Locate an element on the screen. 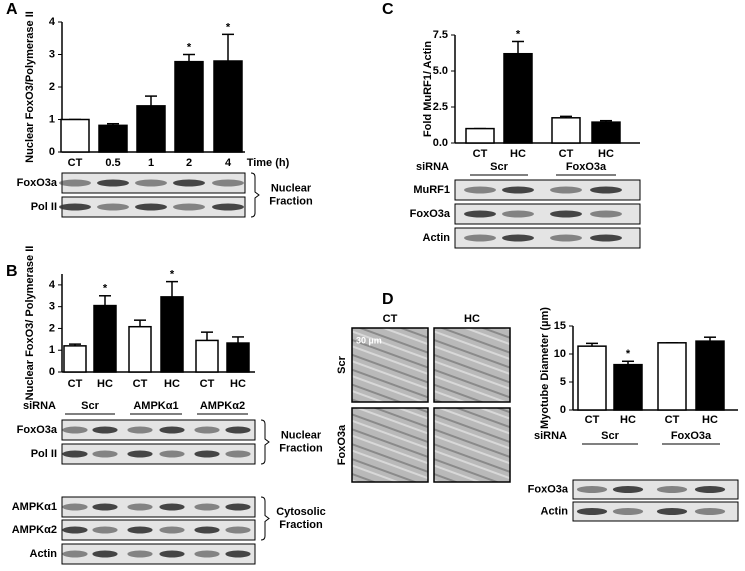 This screenshot has height=571, width=745. section-label: Nuclear Fraction is located at coordinates (301, 441).